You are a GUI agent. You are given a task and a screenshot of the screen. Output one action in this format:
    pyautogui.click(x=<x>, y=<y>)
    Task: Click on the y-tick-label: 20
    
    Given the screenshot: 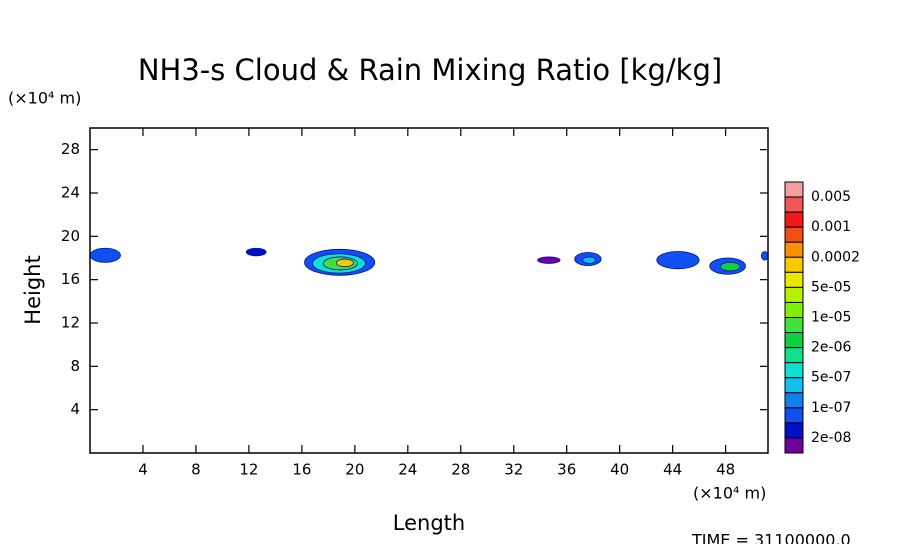 What is the action you would take?
    pyautogui.click(x=70, y=236)
    